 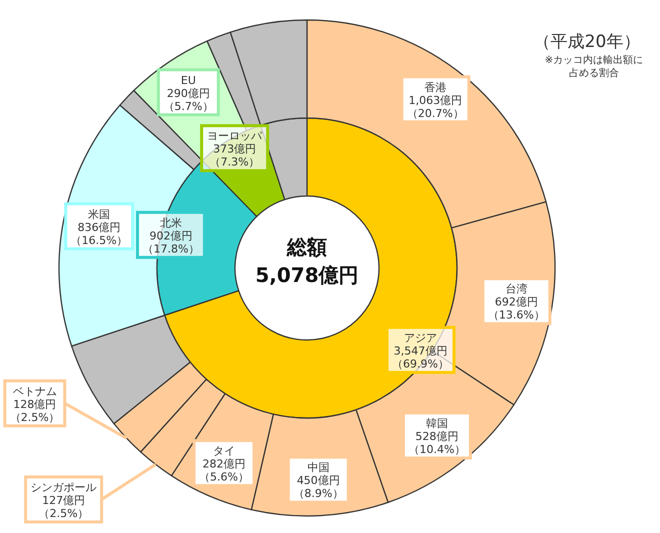 What do you see at coordinates (420, 357) in the screenshot?
I see `data-label: 3,547億円（69.9%）` at bounding box center [420, 357].